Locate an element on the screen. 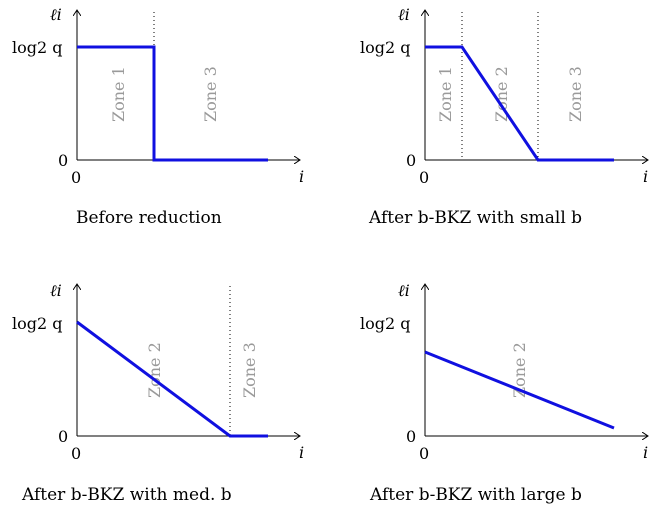  panel-caption: After b-BKZ with med. b is located at coordinates (126, 495).